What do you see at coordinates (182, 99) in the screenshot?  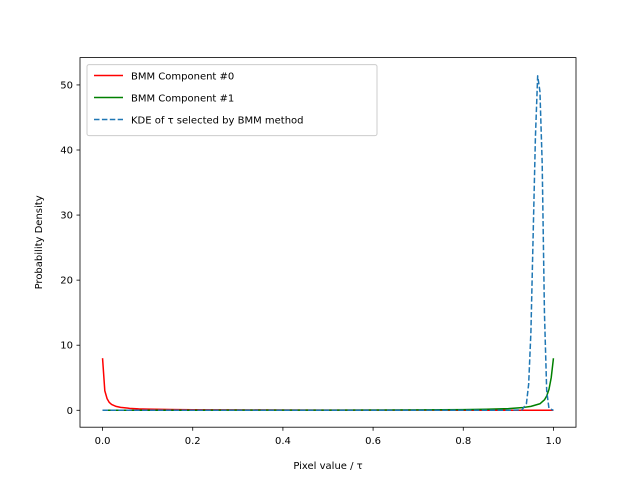 I see `legend-label-component-1: BMM Component #1` at bounding box center [182, 99].